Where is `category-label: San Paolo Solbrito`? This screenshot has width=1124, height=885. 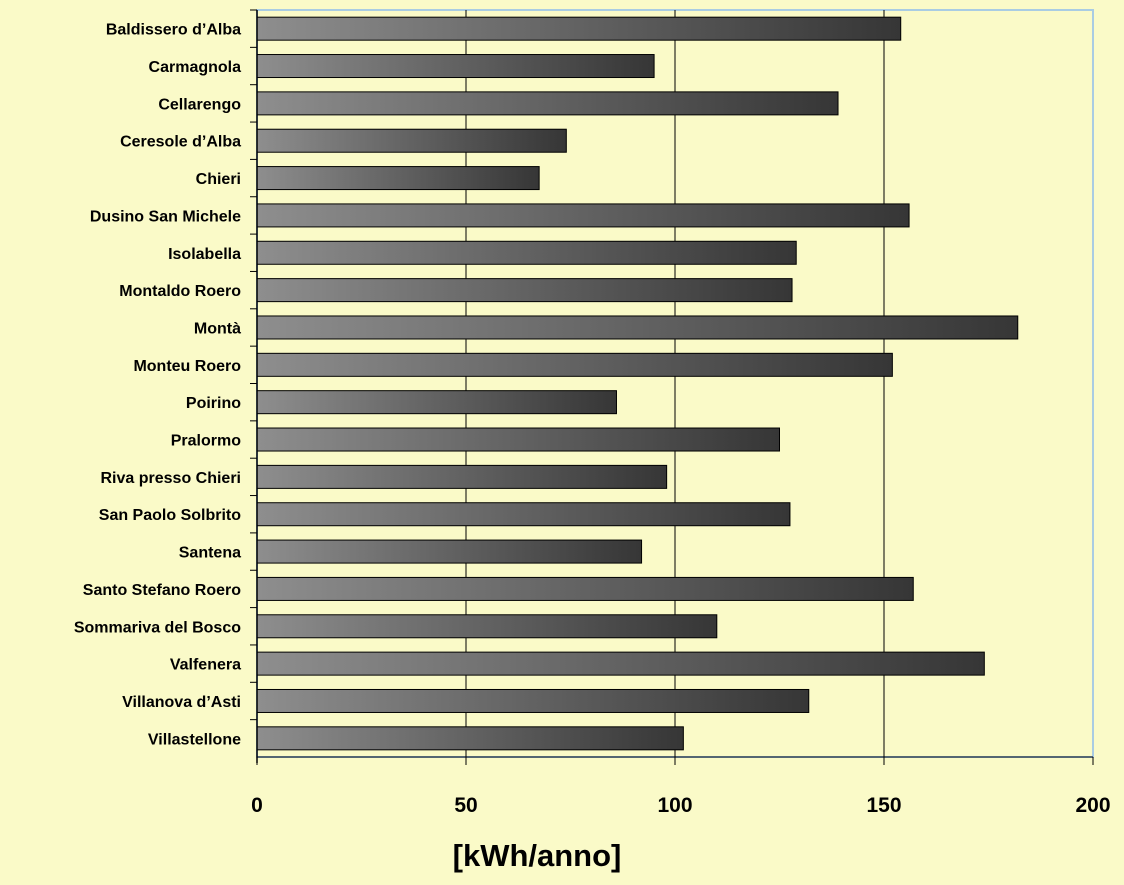
category-label: San Paolo Solbrito is located at coordinates (170, 515).